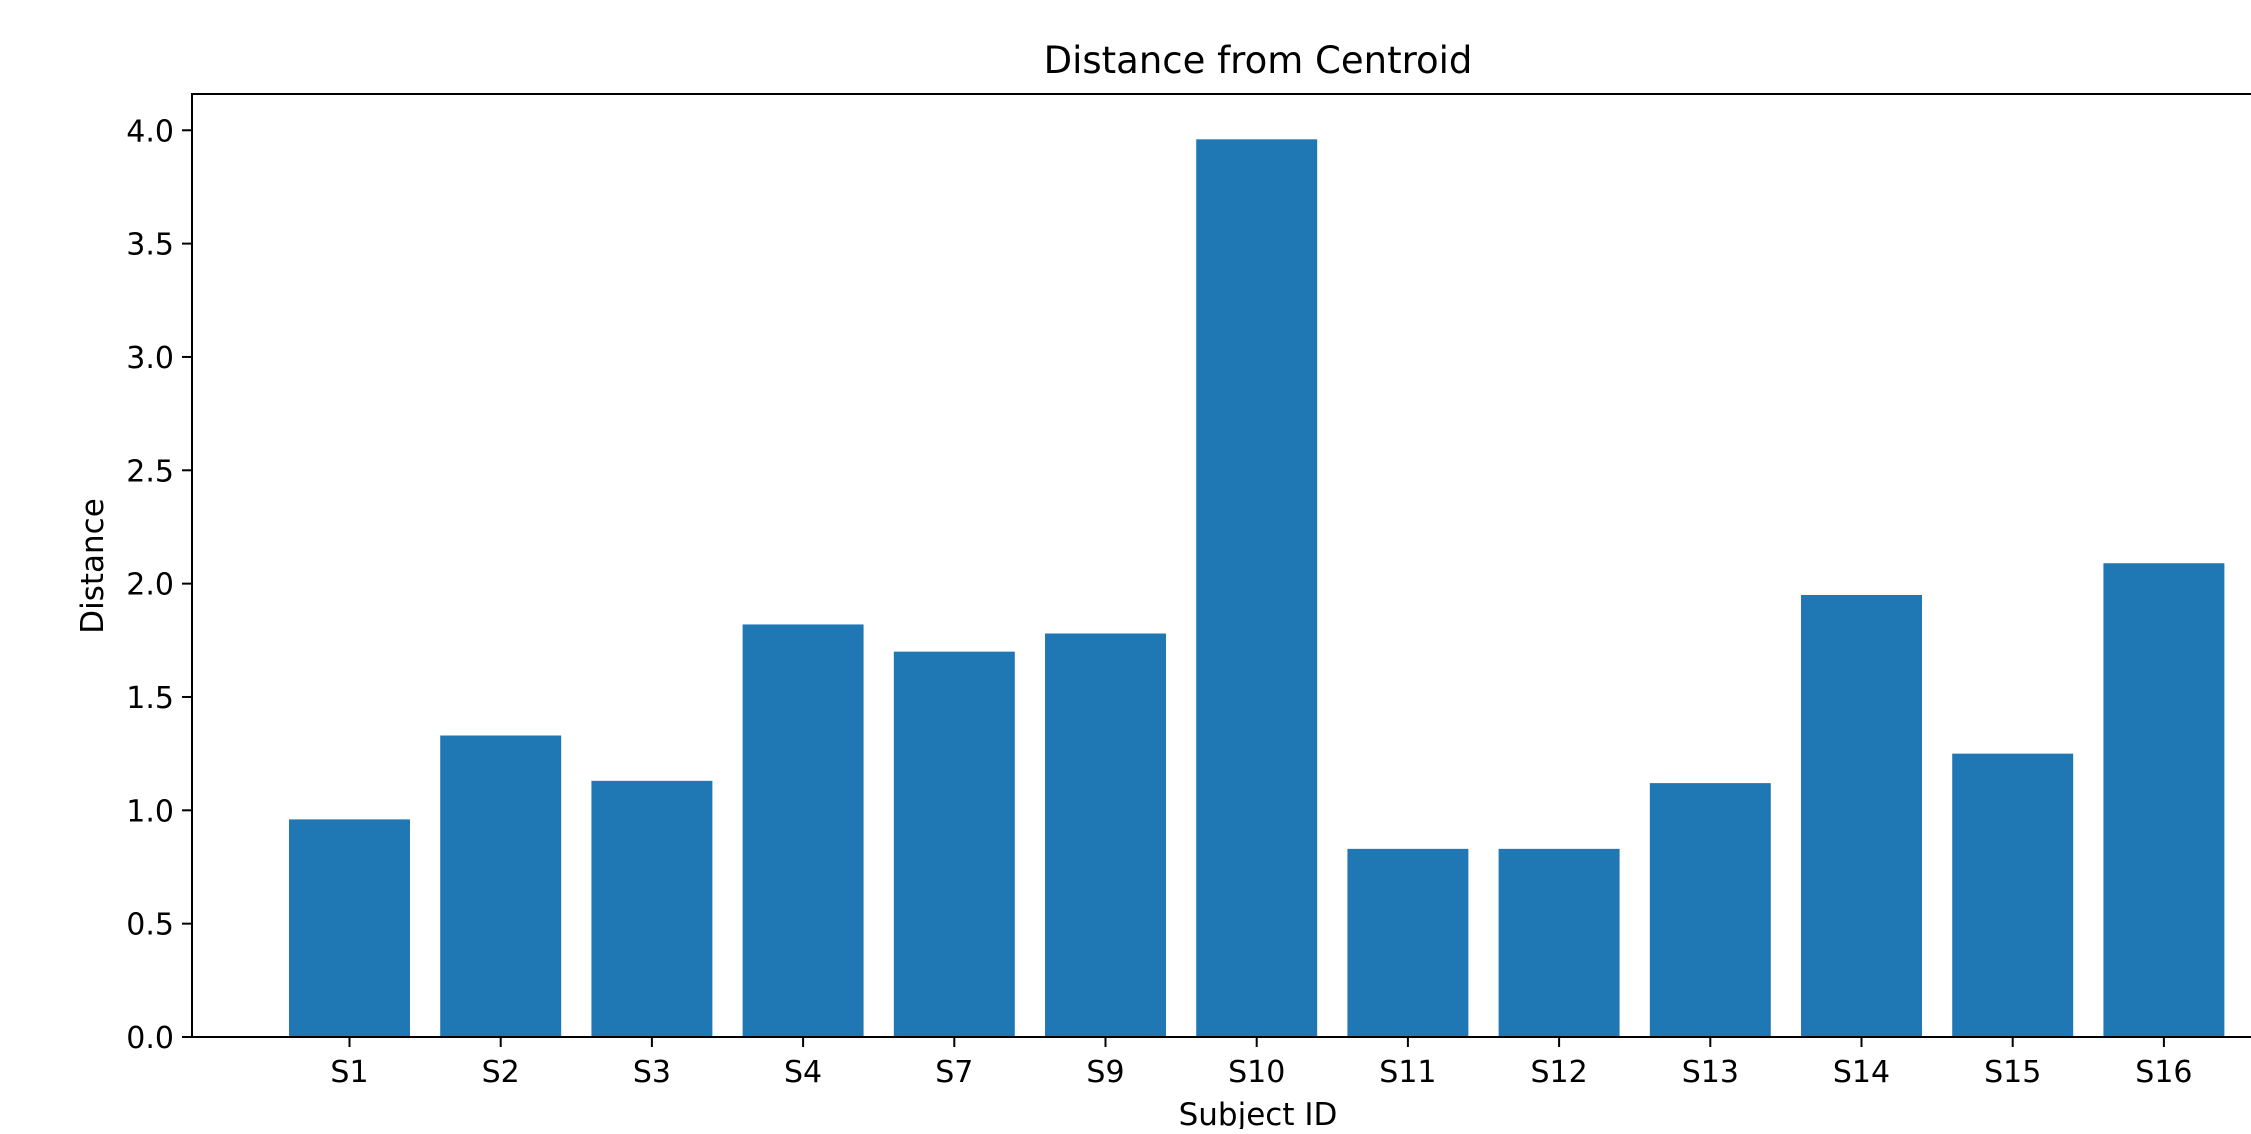  What do you see at coordinates (1258, 1113) in the screenshot?
I see `x-axis-label: Subject ID` at bounding box center [1258, 1113].